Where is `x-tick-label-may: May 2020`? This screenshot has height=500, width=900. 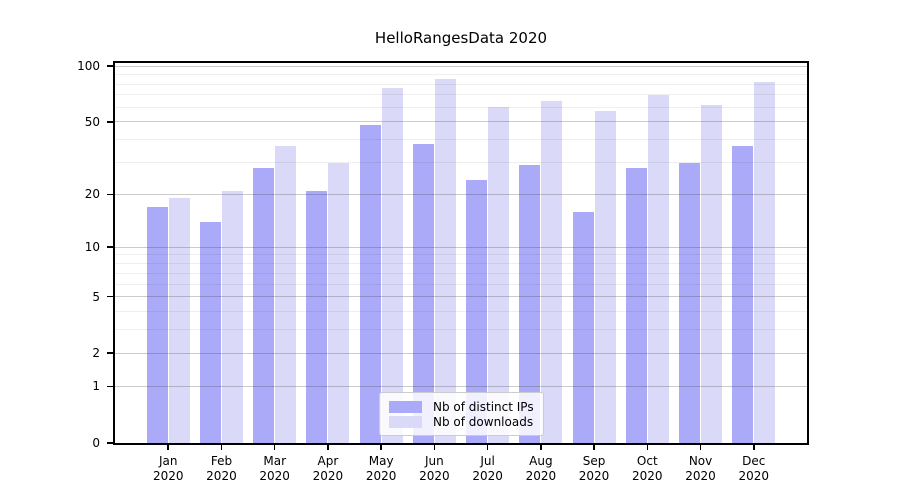 x-tick-label-may: May 2020 is located at coordinates (381, 468).